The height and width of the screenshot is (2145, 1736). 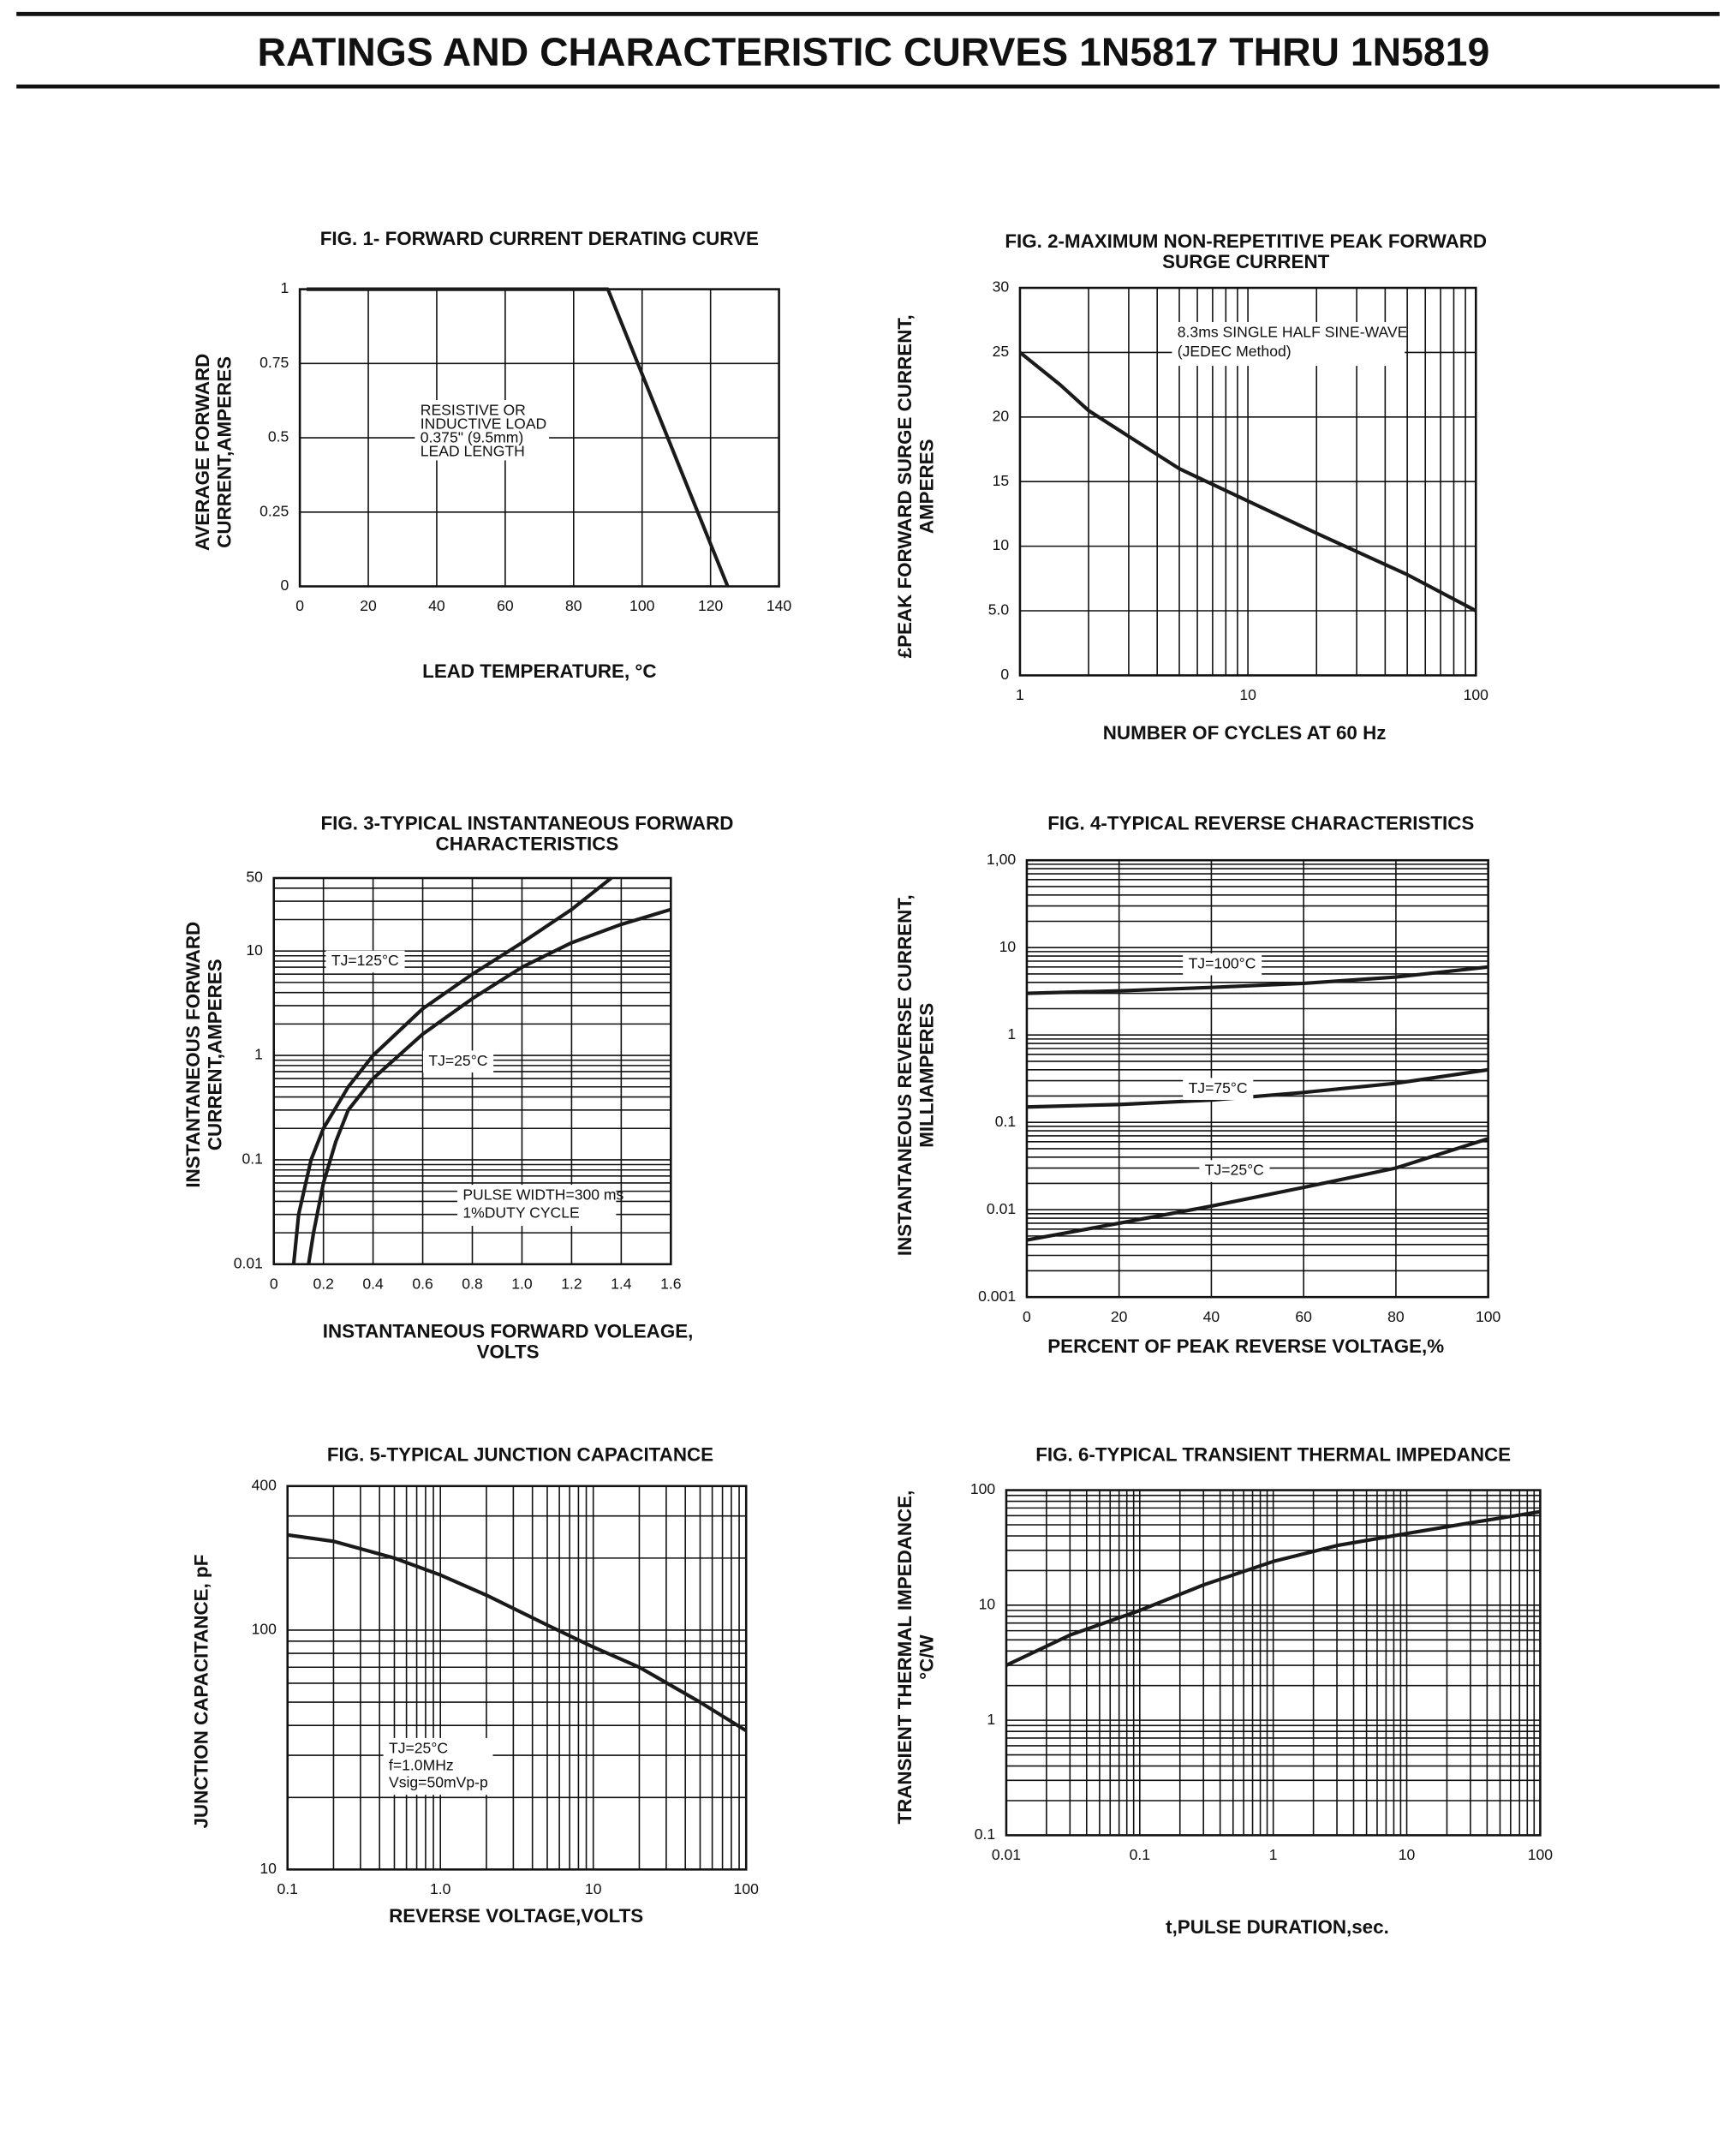 What do you see at coordinates (527, 823) in the screenshot?
I see `chart-title: FIG. 3-TYPICAL INSTANTANEOUS FORWARD` at bounding box center [527, 823].